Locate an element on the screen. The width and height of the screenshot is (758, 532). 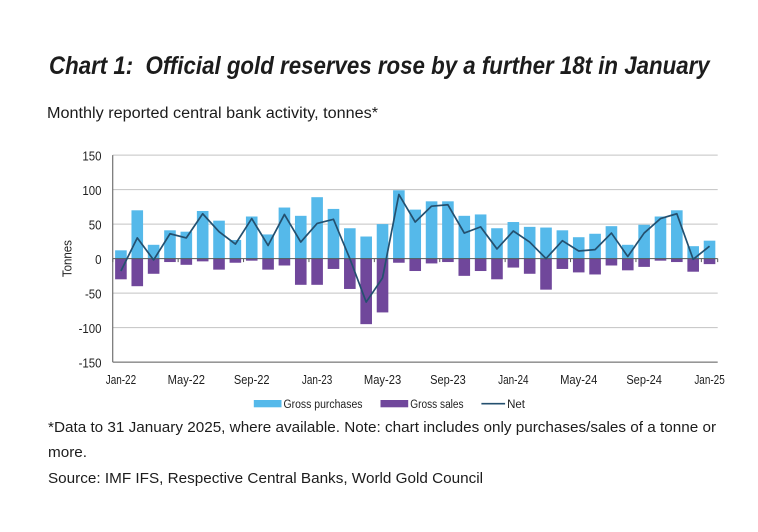
svg-text: -100 is located at coordinates (90, 328).